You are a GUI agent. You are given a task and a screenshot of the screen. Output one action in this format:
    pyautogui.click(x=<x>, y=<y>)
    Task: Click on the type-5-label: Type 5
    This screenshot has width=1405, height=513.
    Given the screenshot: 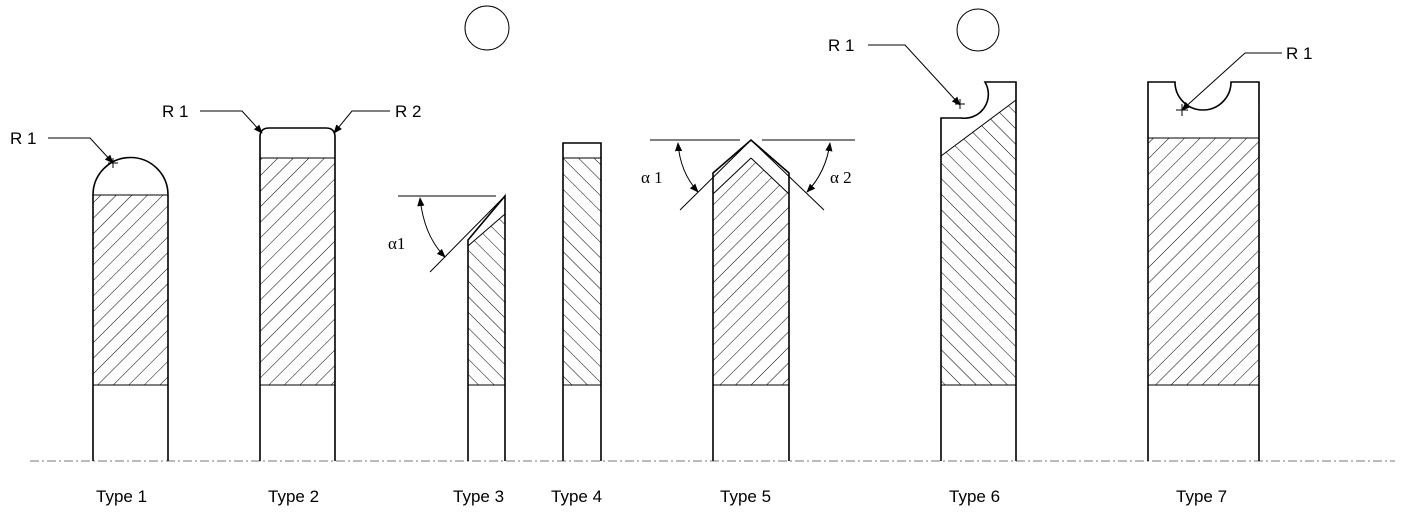 What is the action you would take?
    pyautogui.click(x=745, y=496)
    